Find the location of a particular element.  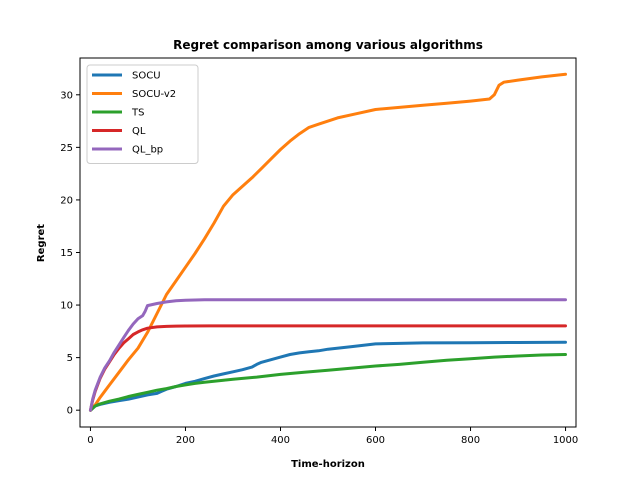

legend-label: TS is located at coordinates (137, 113).